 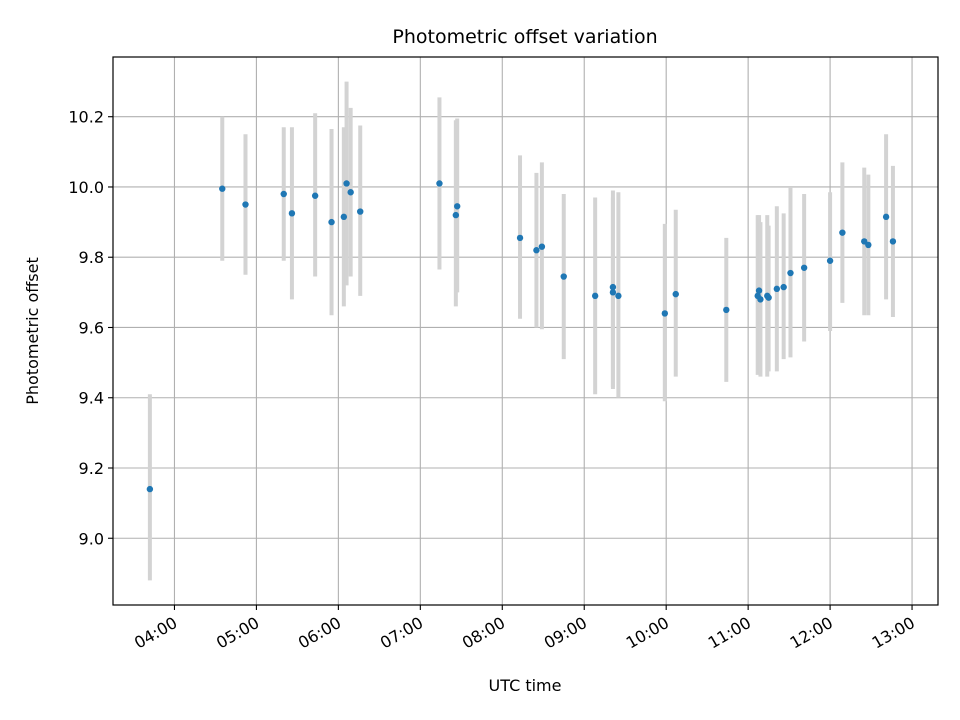 I want to click on x-axis-label: UTC time, so click(x=525, y=685).